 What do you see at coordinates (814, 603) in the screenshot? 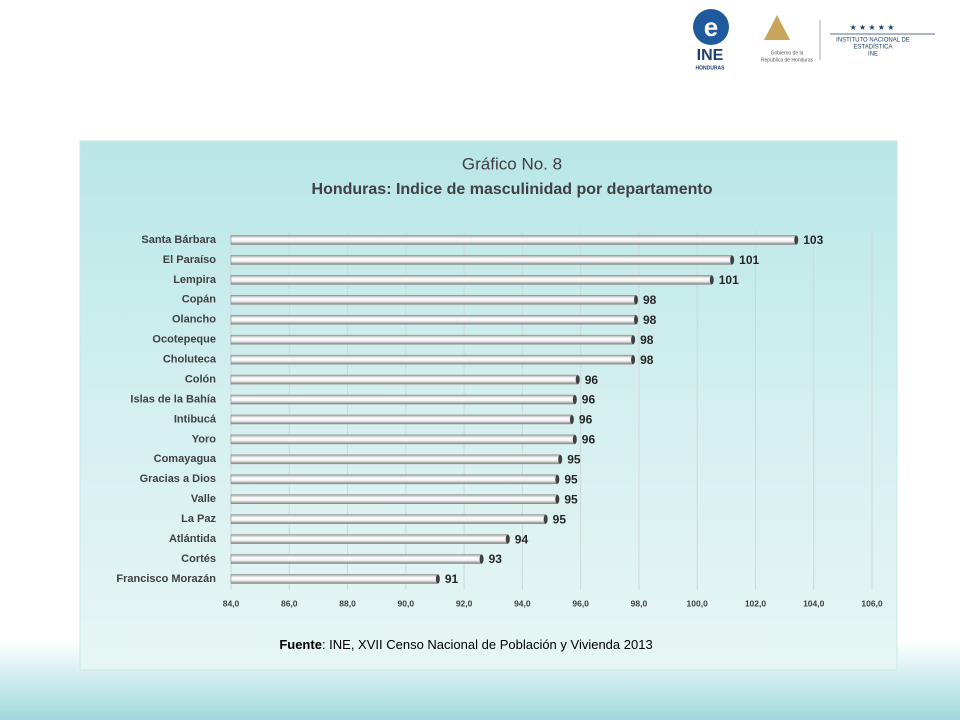
I see `x-tick-label: 104,0` at bounding box center [814, 603].